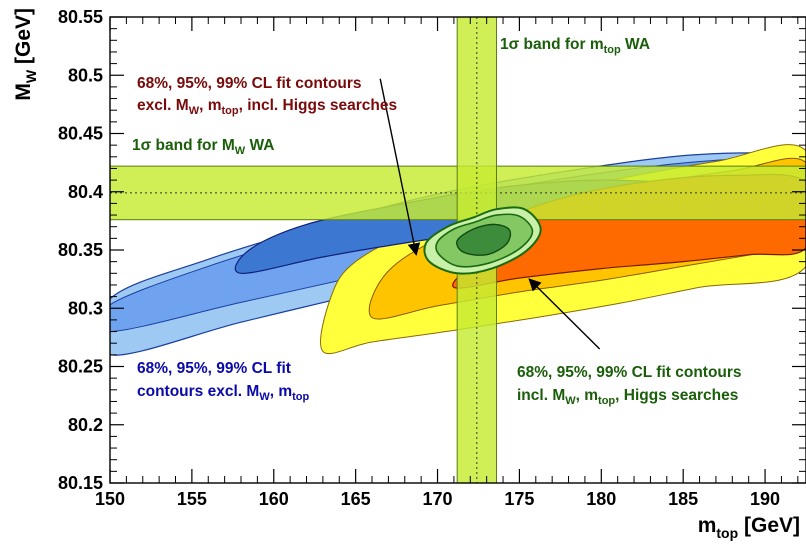 This screenshot has width=806, height=546. Describe the element at coordinates (110, 499) in the screenshot. I see `x-tick-label: 150` at that location.